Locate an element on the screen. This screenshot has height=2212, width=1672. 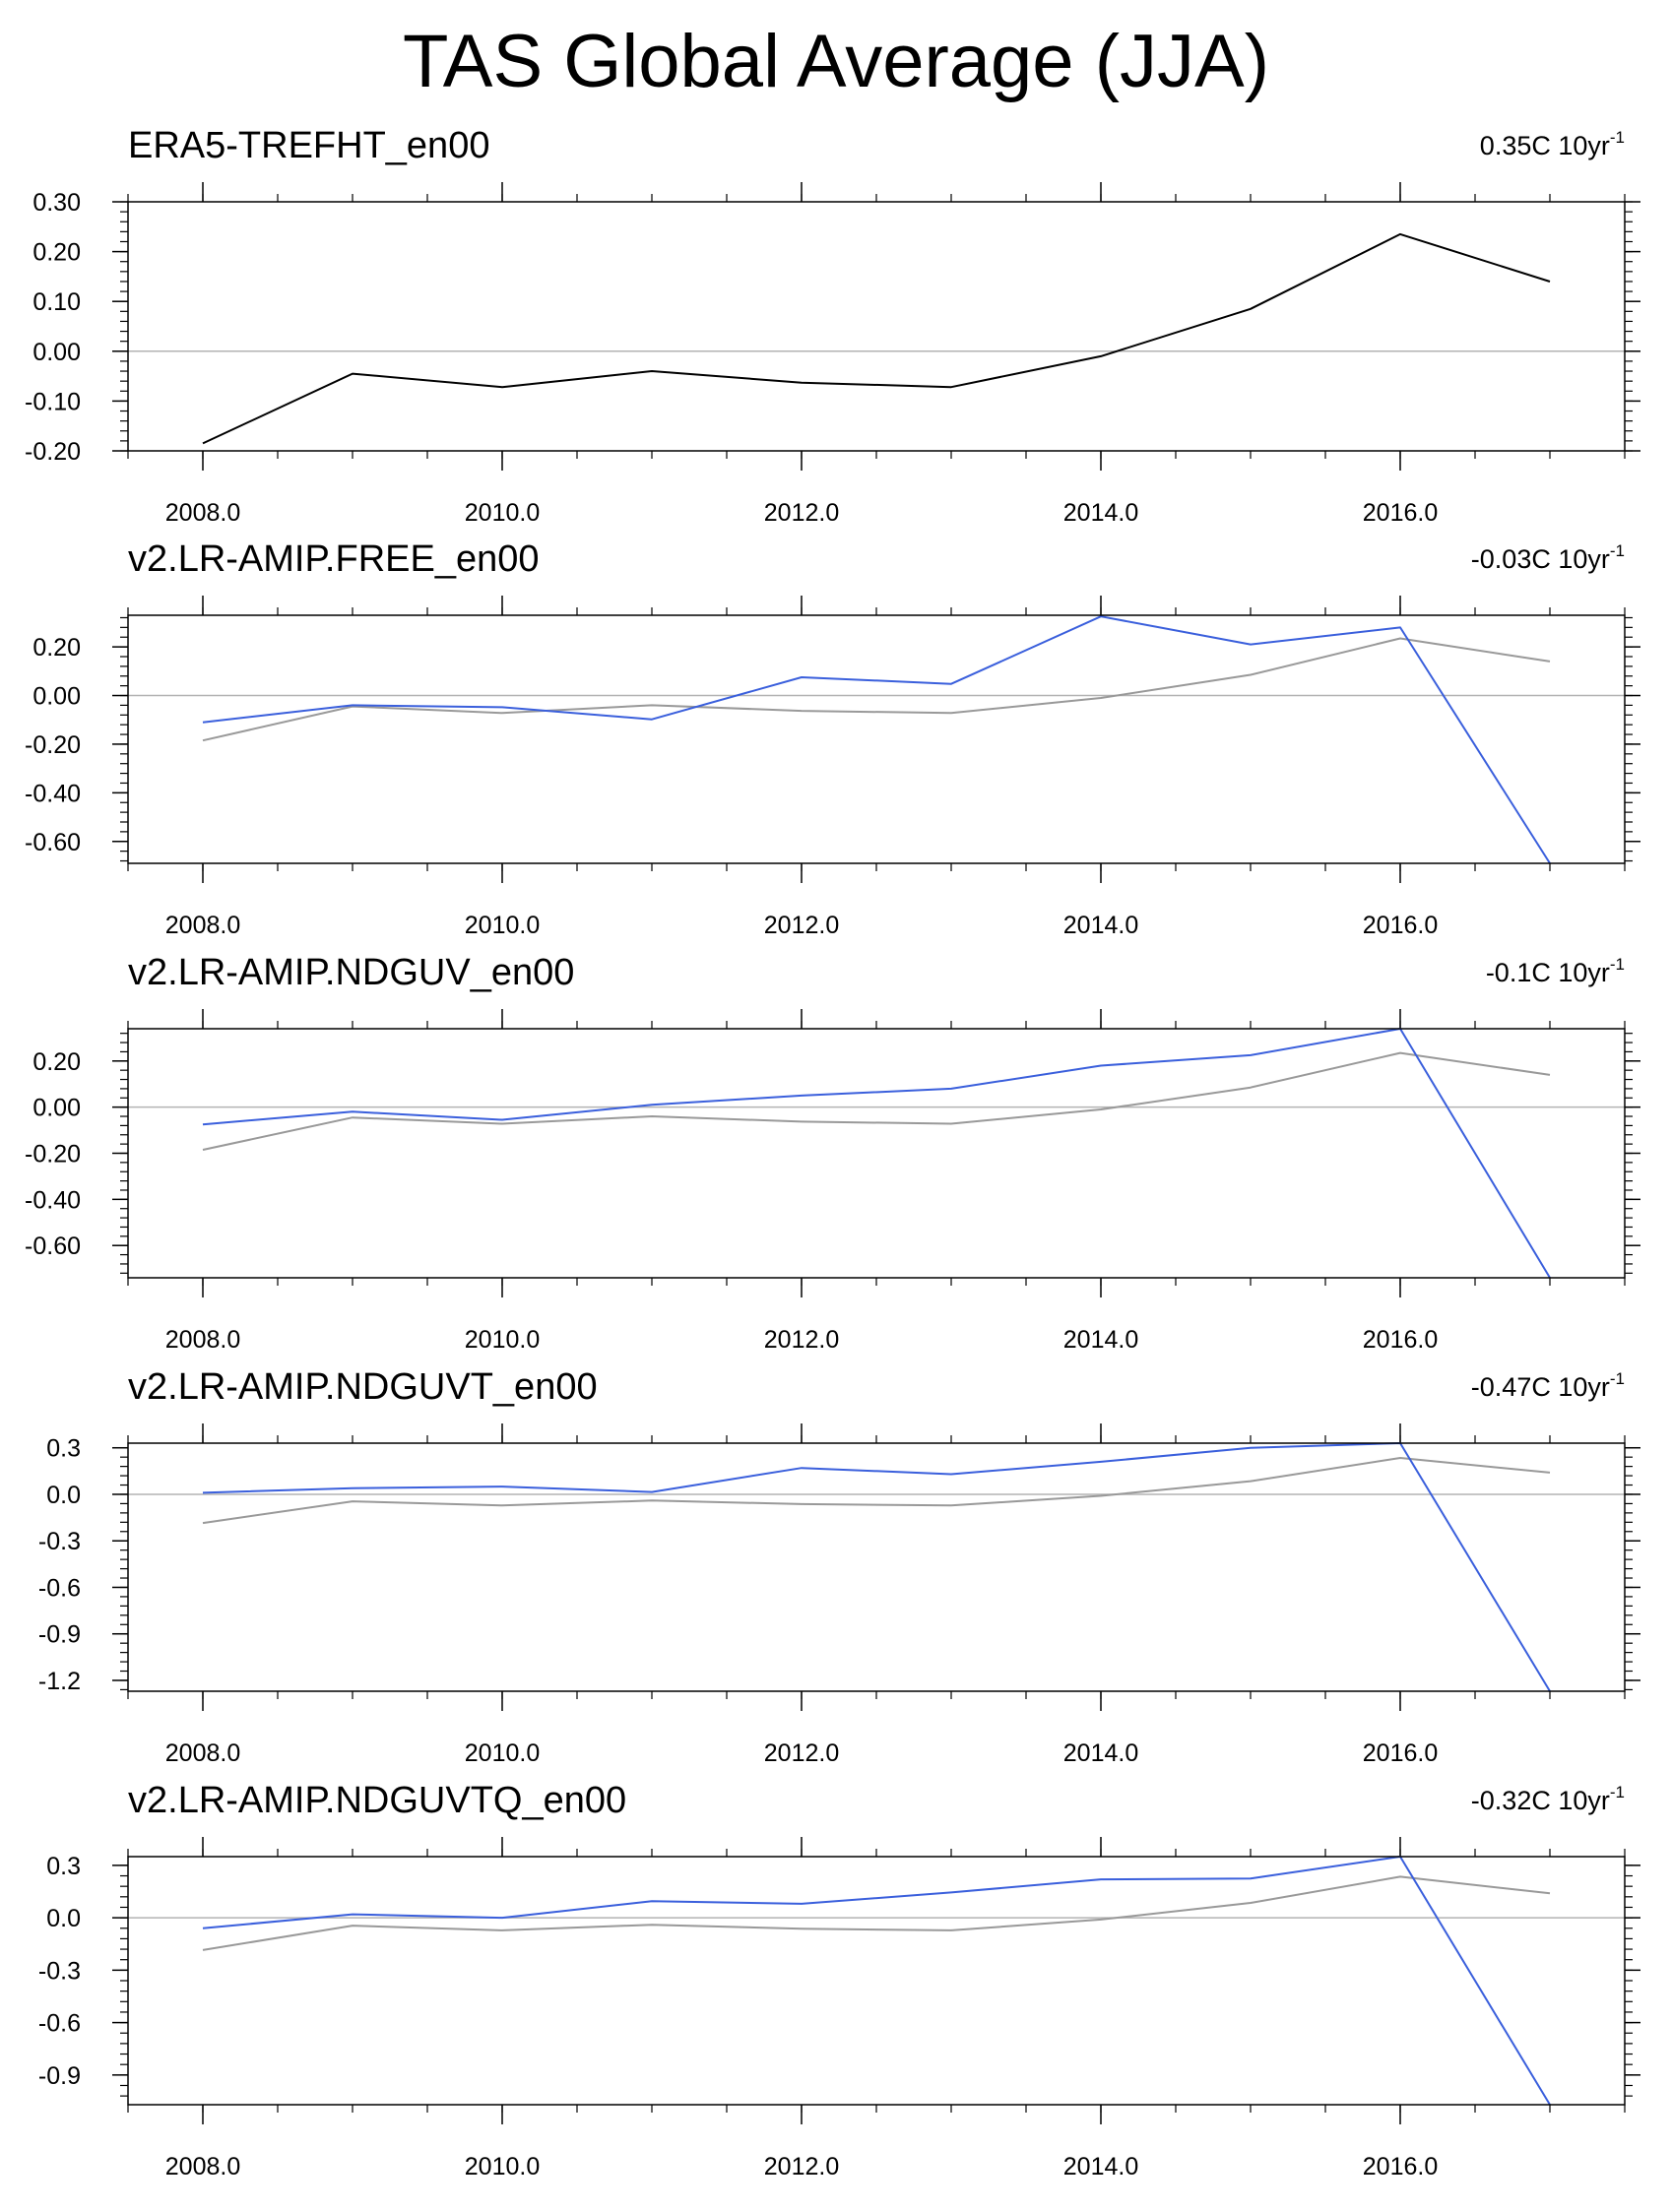
panel-title: v2.LR-AMIP.NDGUVT_en00 is located at coordinates (363, 1387).